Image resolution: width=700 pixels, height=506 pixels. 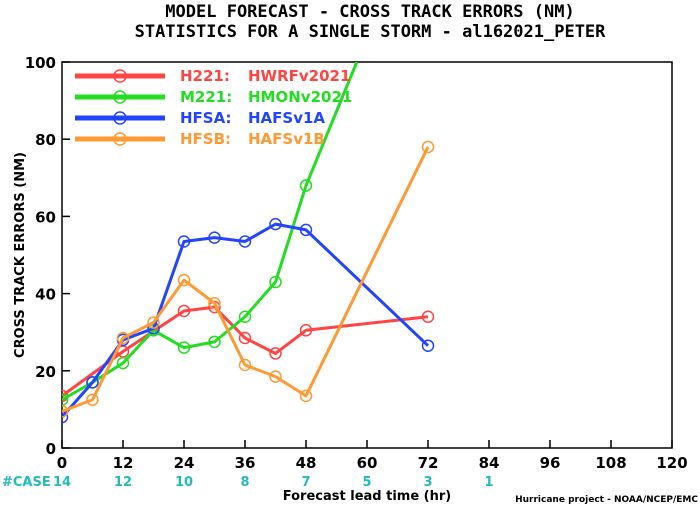 I want to click on legend-entry: M221: HMONv2021, so click(x=213, y=97).